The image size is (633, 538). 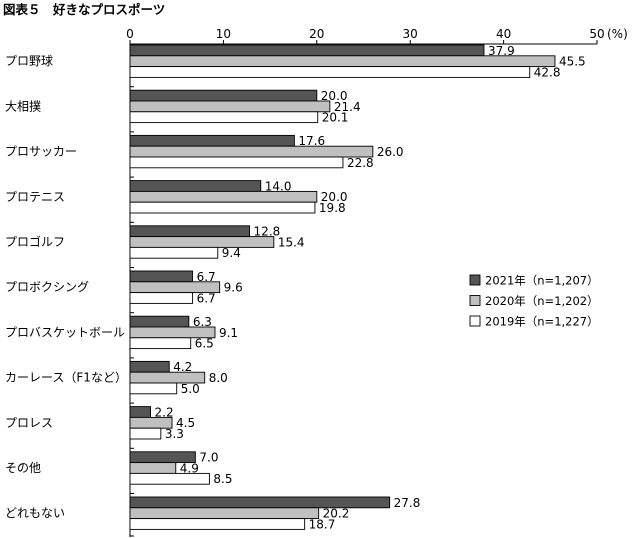 What do you see at coordinates (542, 281) in the screenshot?
I see `legend-label: 2021年（n=1,207）` at bounding box center [542, 281].